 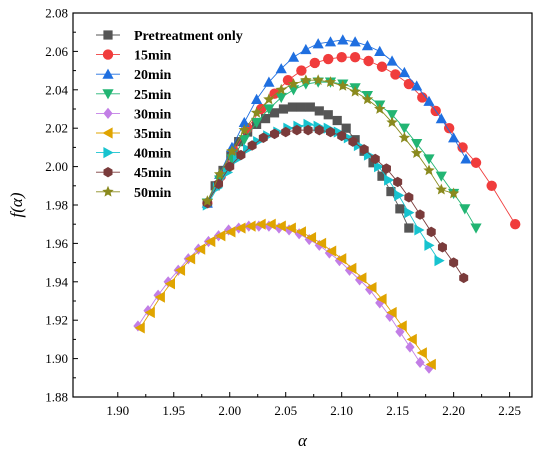 I want to click on y-tick-label: 2.02, so click(x=56, y=128).